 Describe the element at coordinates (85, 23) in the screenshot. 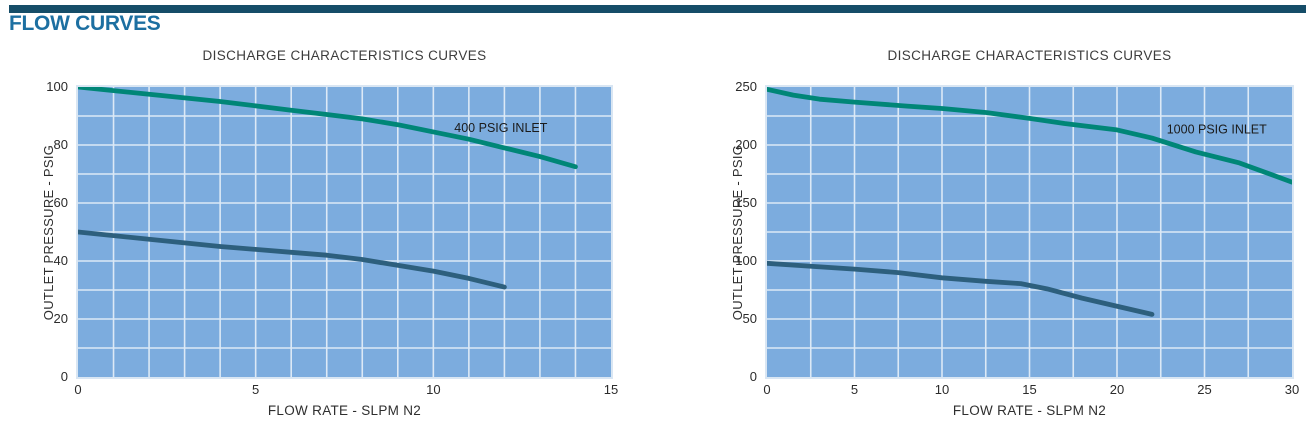

I see `page-title: FLOW CURVES` at that location.